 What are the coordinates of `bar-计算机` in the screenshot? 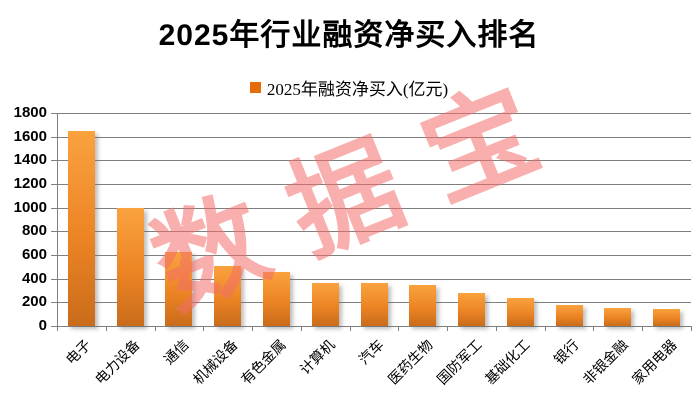 It's located at (325, 304).